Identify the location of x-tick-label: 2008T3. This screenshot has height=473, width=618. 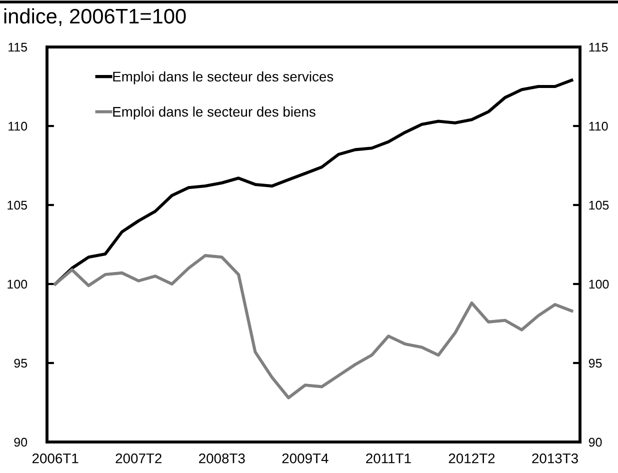
(222, 458).